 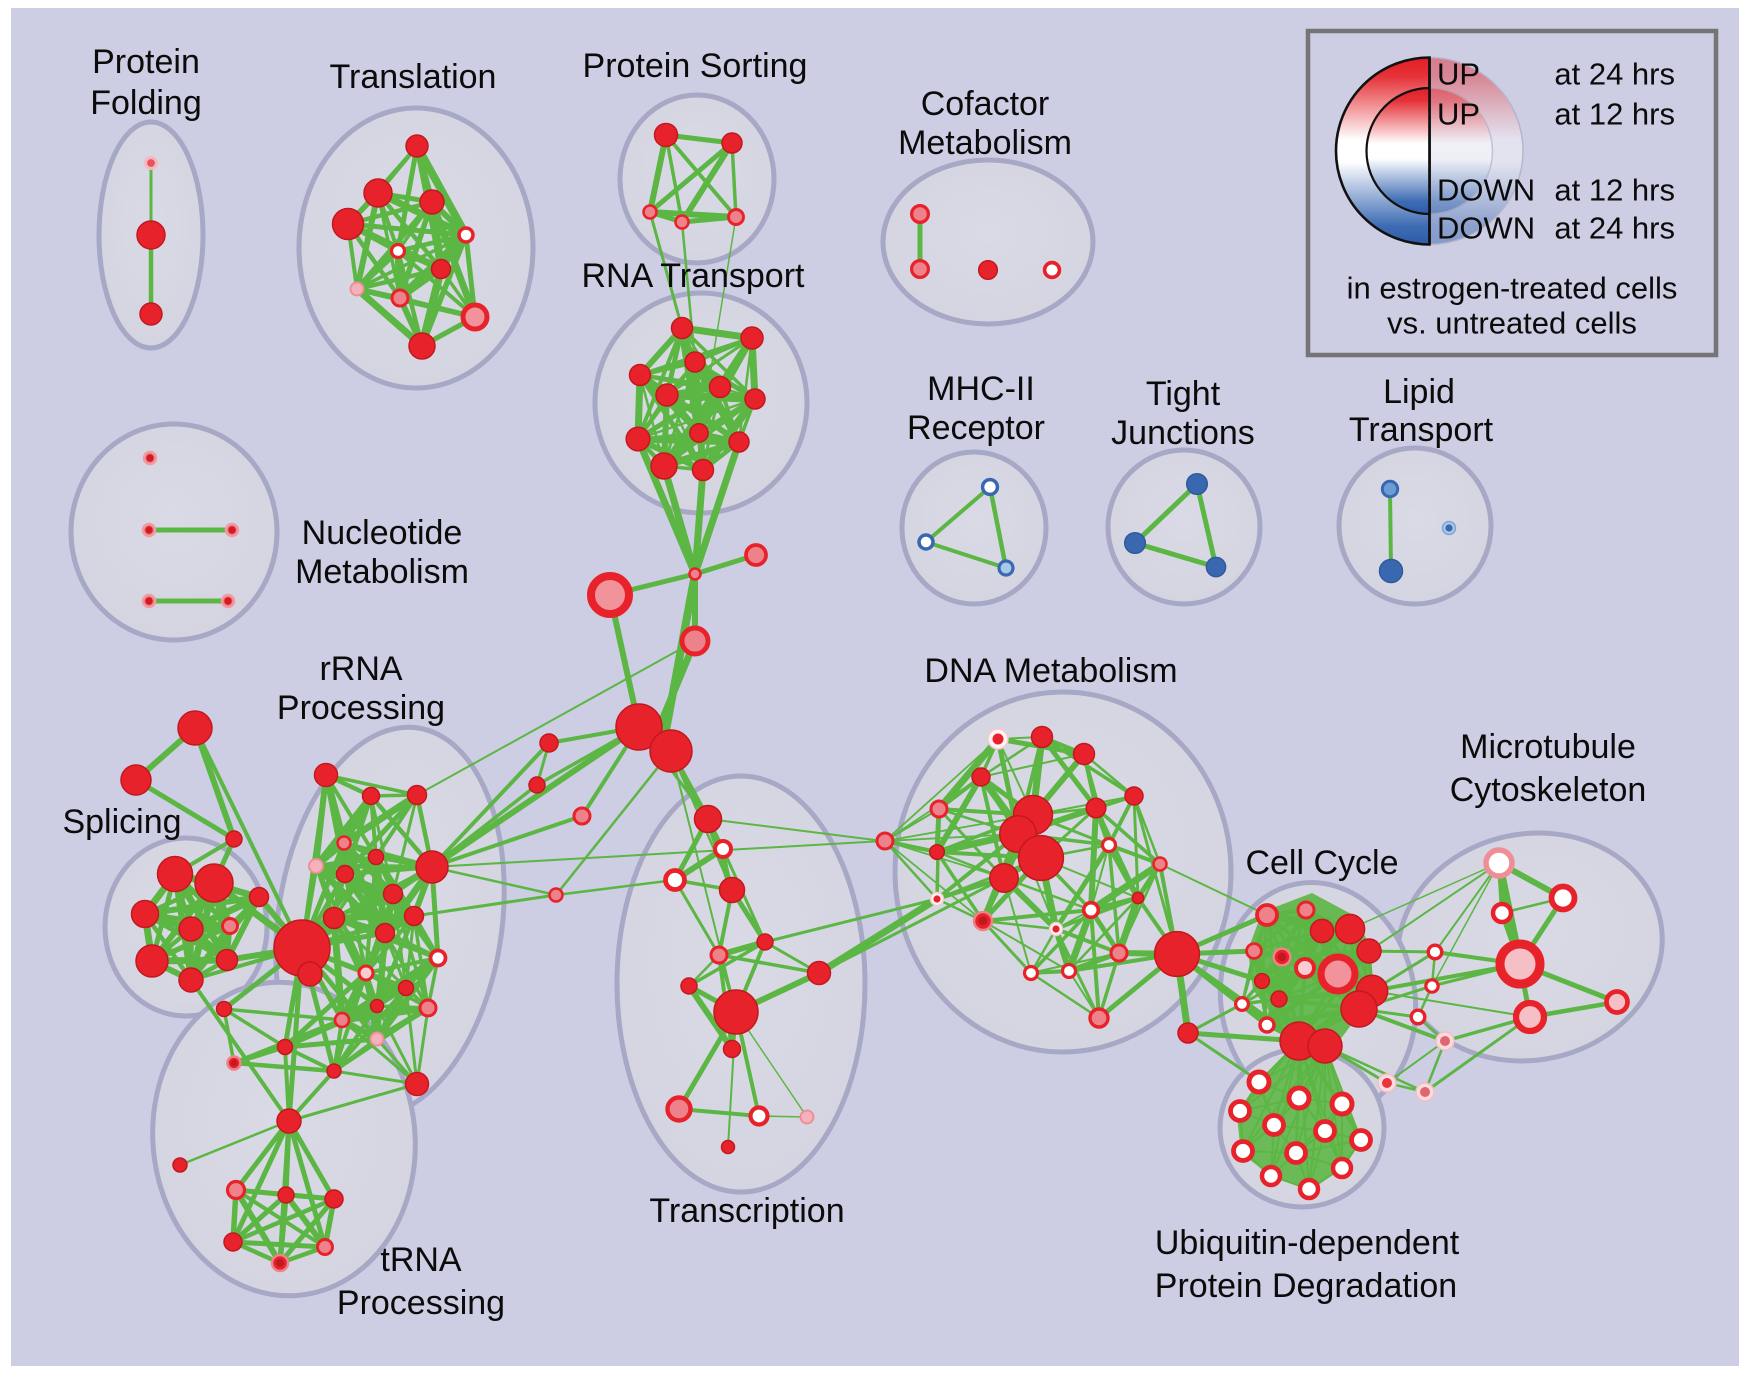 What do you see at coordinates (1050, 671) in the screenshot?
I see `svg-text: DNA Metabolism` at bounding box center [1050, 671].